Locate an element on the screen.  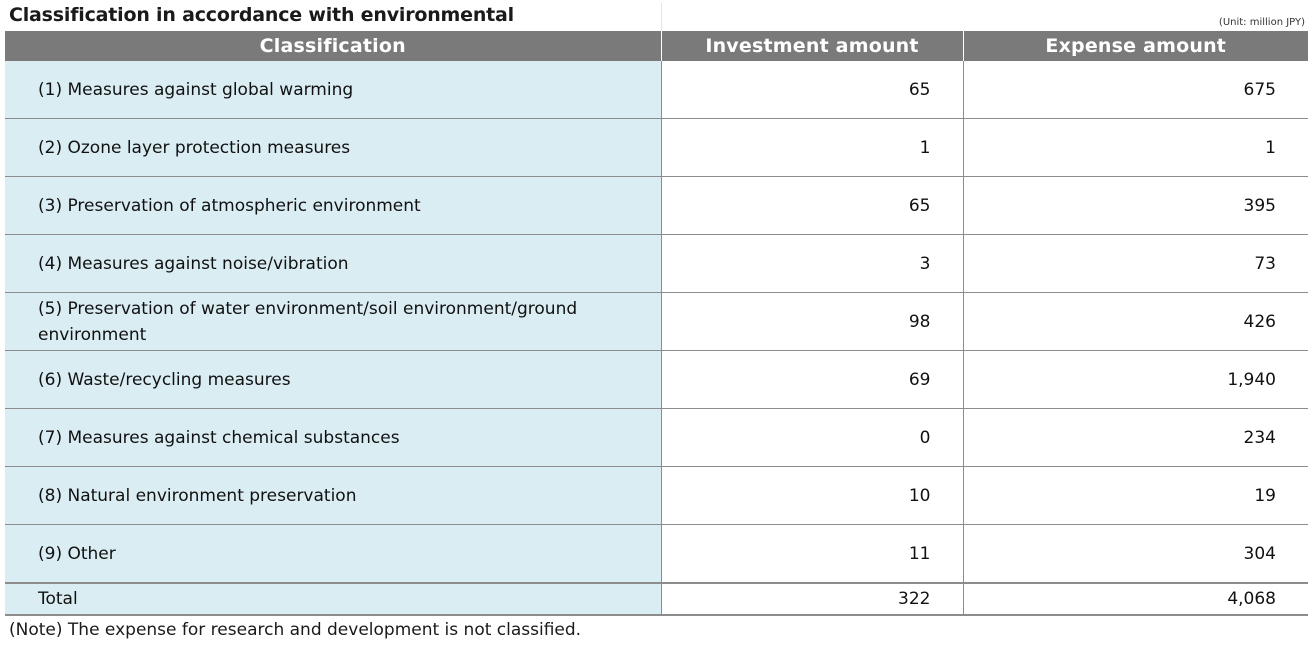
column-header-expense: Expense amount is located at coordinates (1135, 46).